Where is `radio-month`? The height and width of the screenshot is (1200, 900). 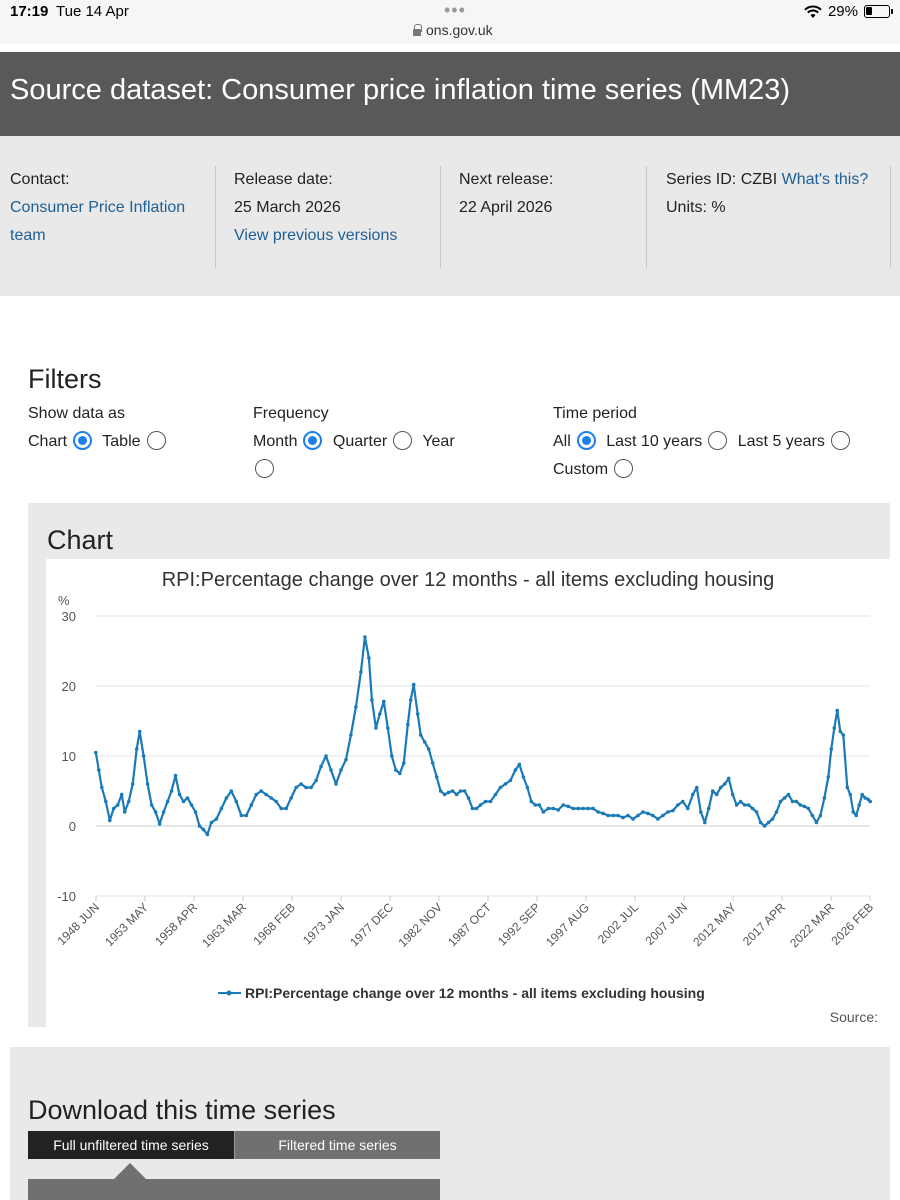 radio-month is located at coordinates (313, 440).